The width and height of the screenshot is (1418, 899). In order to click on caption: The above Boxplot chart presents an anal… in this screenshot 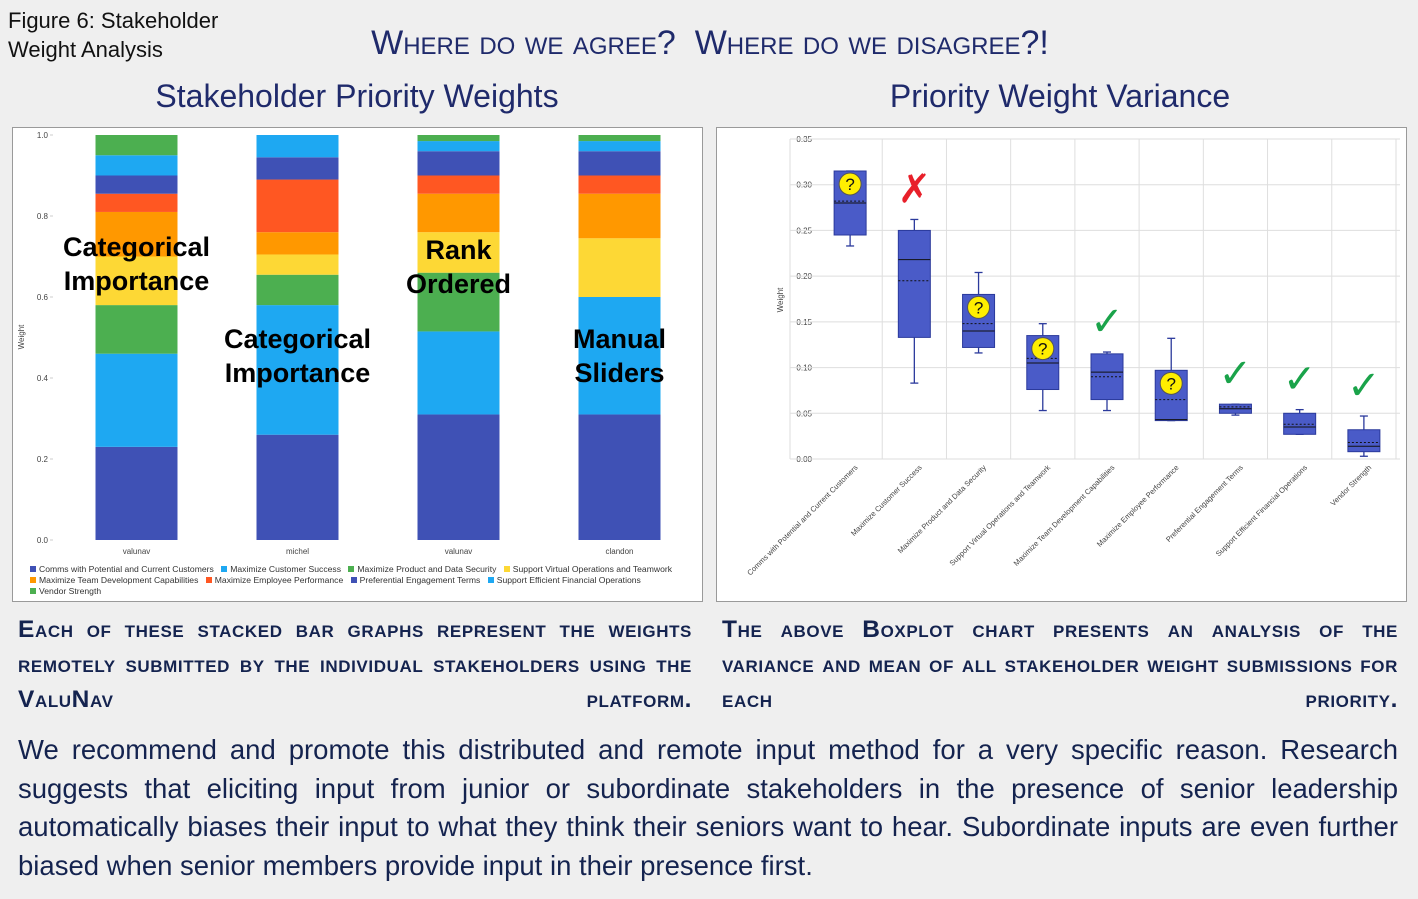, I will do `click(1060, 664)`.